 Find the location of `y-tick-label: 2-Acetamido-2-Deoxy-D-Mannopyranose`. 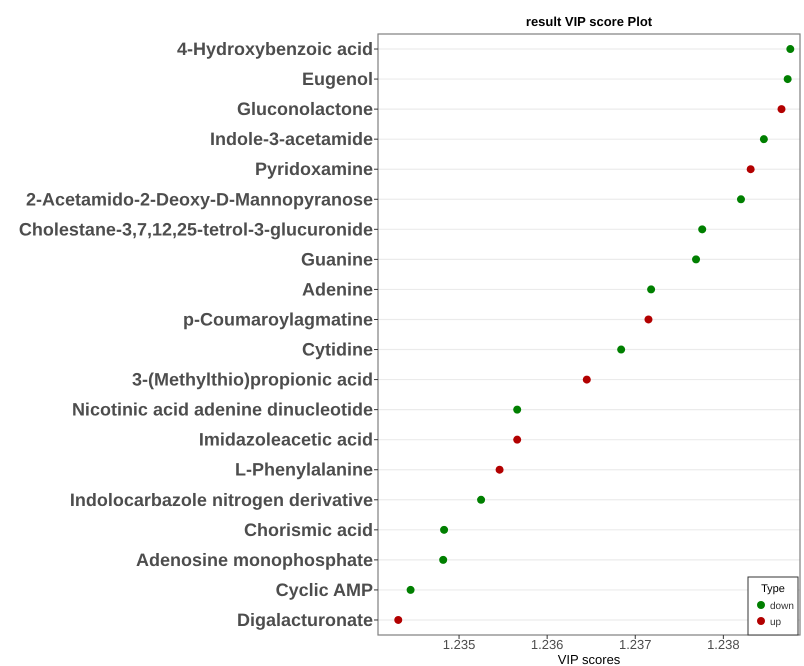

y-tick-label: 2-Acetamido-2-Deoxy-D-Mannopyranose is located at coordinates (199, 199).